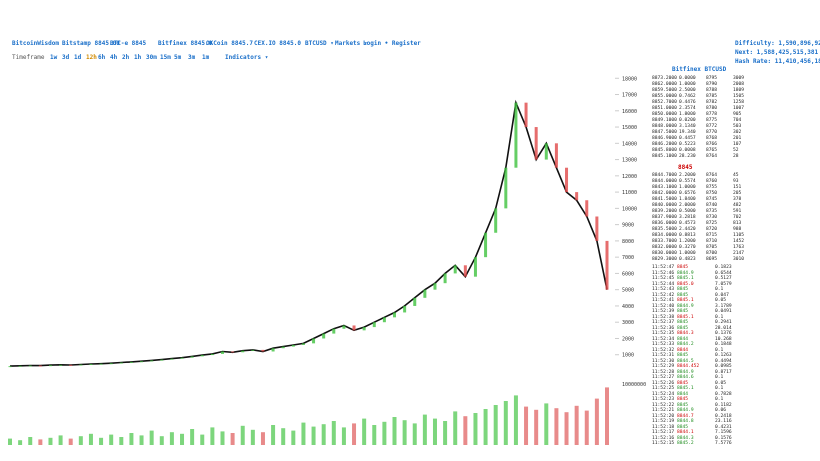 Image resolution: width=820 pixels, height=461 pixels. What do you see at coordinates (663, 311) in the screenshot?
I see `trade-cell: 11:52:39` at bounding box center [663, 311].